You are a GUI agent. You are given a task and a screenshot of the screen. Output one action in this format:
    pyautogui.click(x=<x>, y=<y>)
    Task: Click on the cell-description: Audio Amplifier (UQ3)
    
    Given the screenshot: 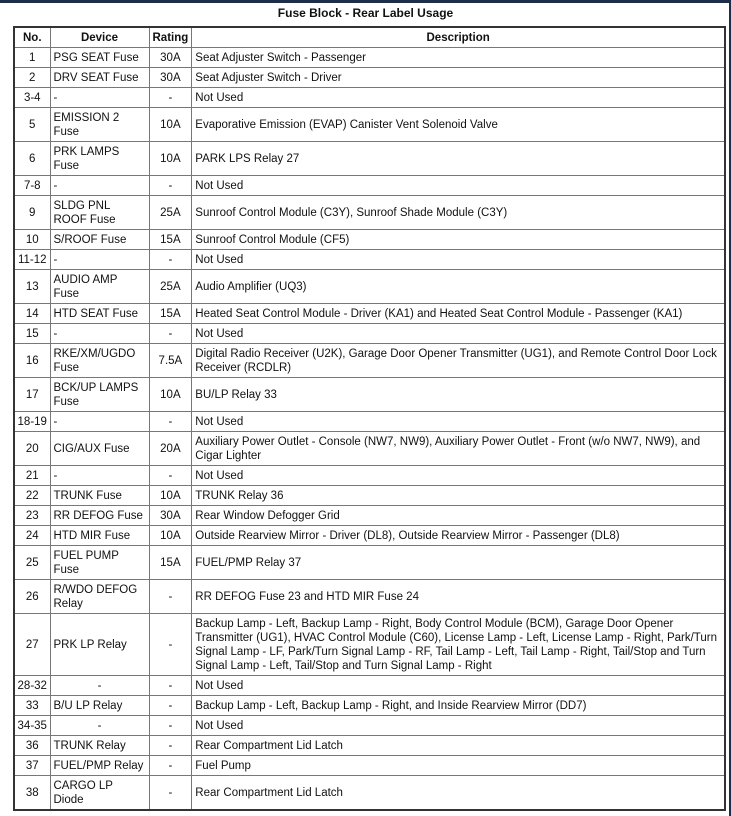 What is the action you would take?
    pyautogui.click(x=458, y=286)
    